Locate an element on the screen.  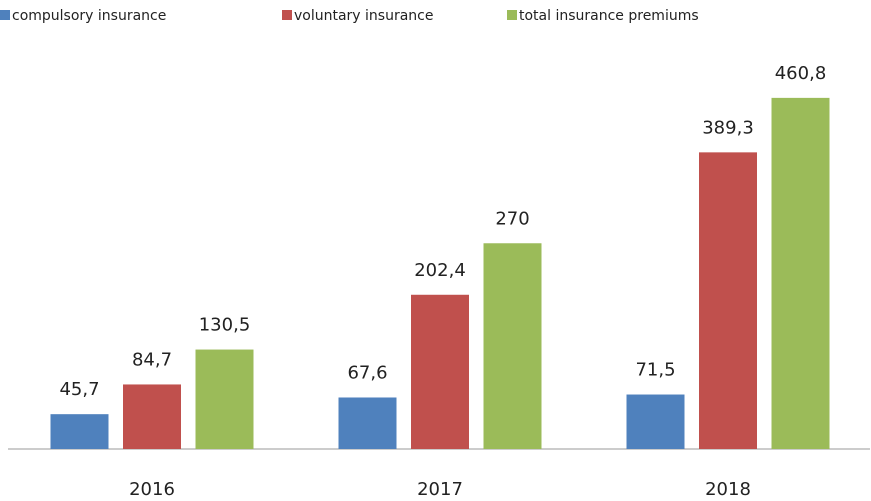
data-label: 45,7 is located at coordinates (79, 389).